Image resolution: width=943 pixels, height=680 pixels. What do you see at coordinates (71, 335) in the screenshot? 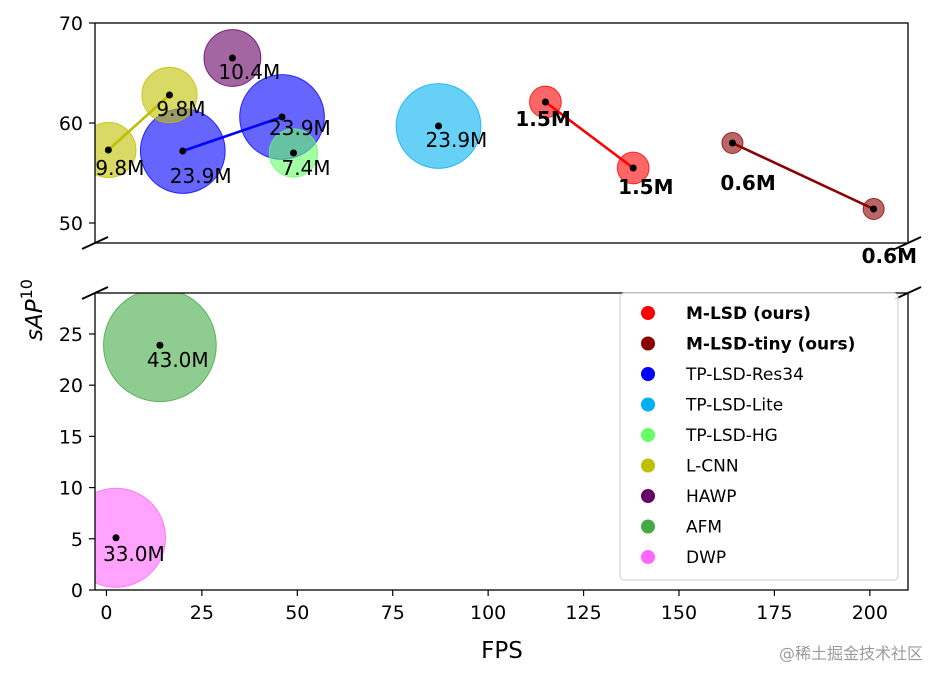
I see `y-tick-label-bottom-25: 25` at bounding box center [71, 335].